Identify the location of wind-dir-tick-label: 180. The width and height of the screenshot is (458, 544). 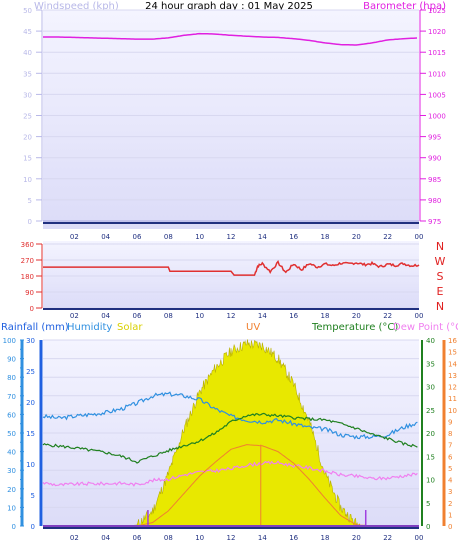
(27, 277).